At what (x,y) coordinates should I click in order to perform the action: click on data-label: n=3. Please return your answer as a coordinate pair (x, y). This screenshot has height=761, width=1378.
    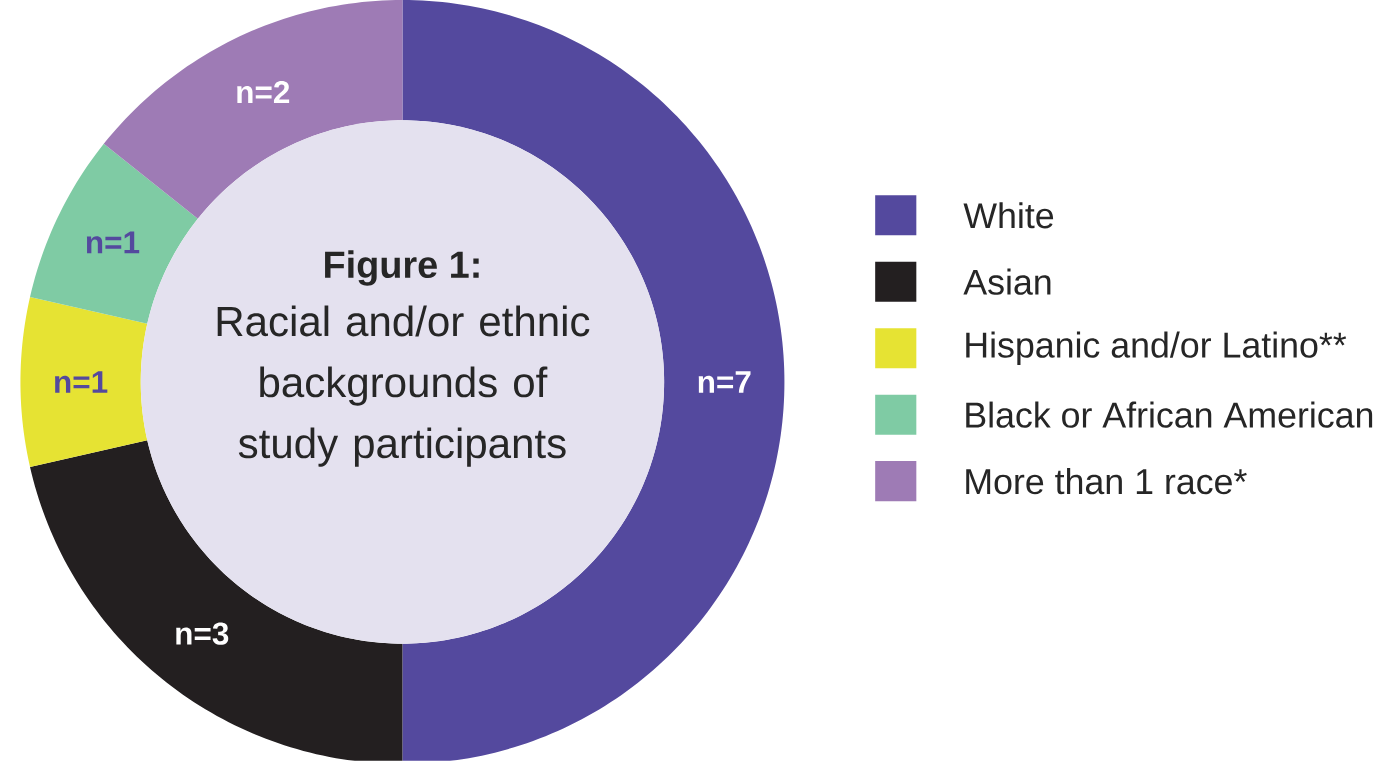
    Looking at the image, I should click on (202, 633).